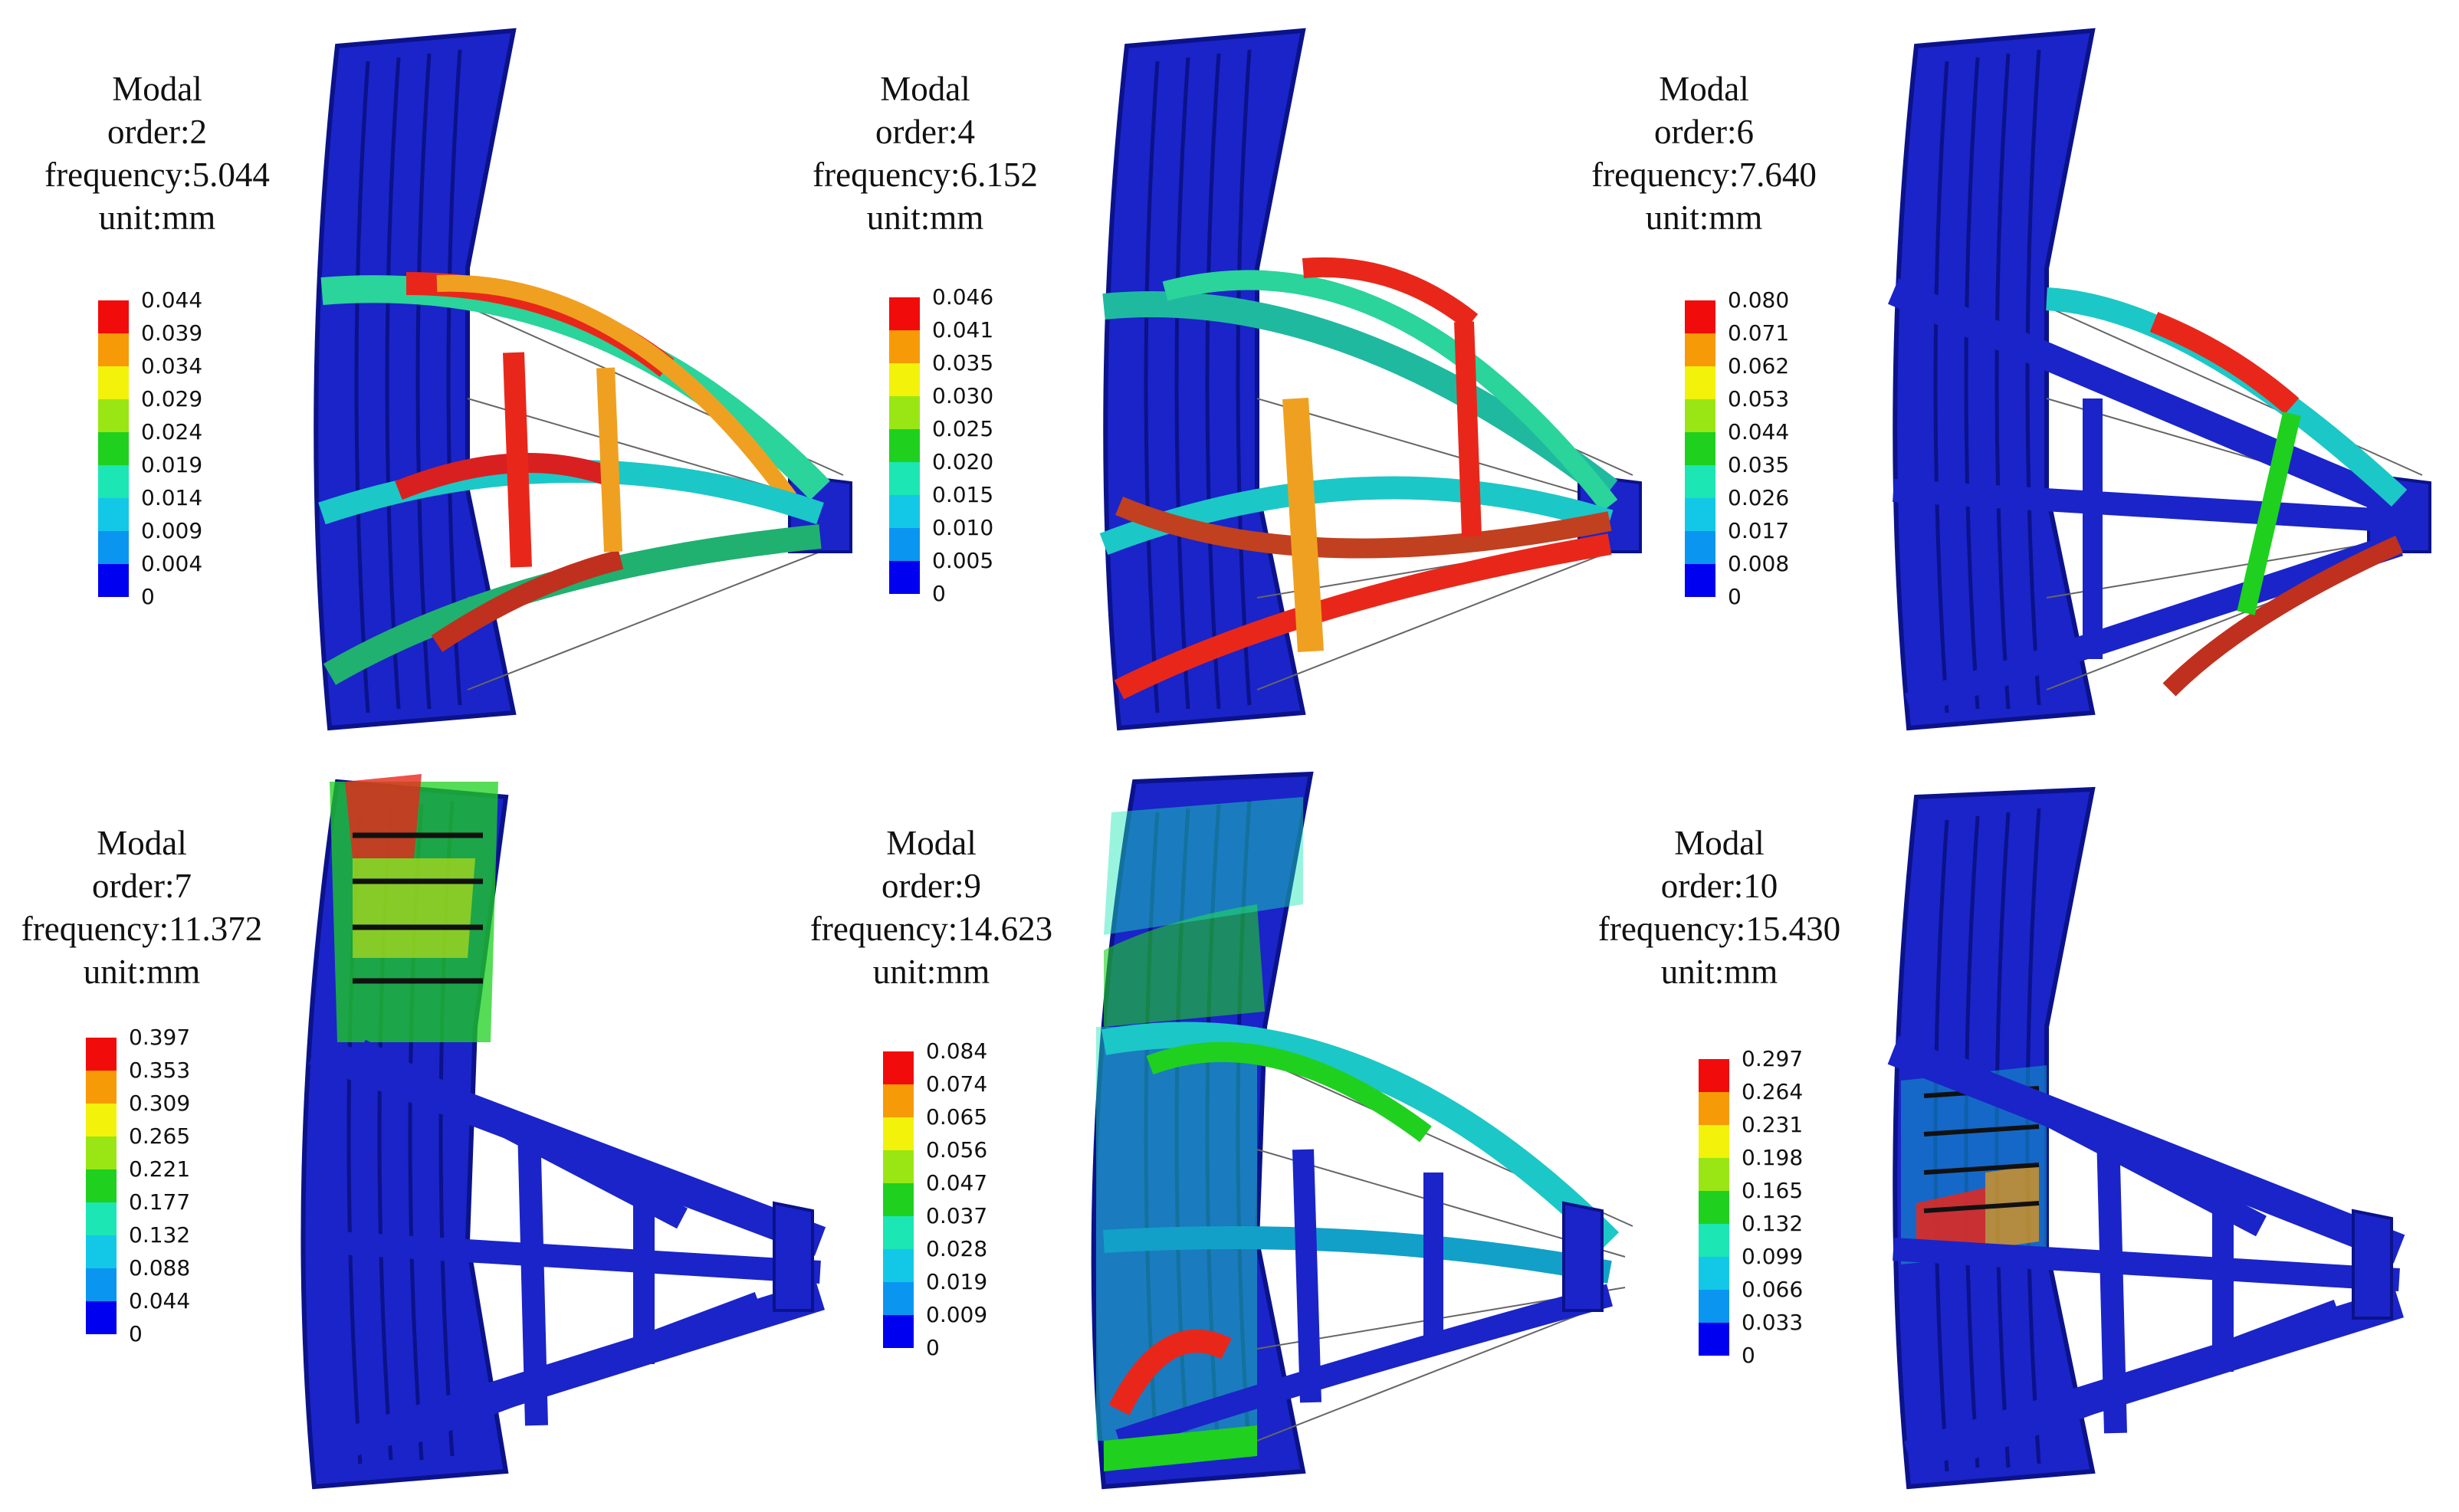  I want to click on legend-label: 0.041, so click(963, 330).